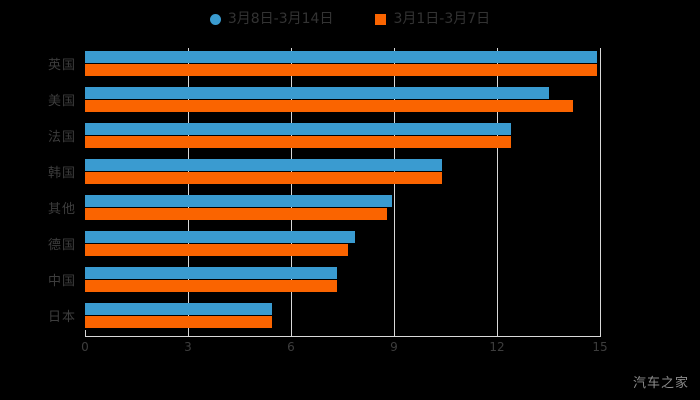 The image size is (700, 400). I want to click on x-tick-label: 6, so click(291, 347).